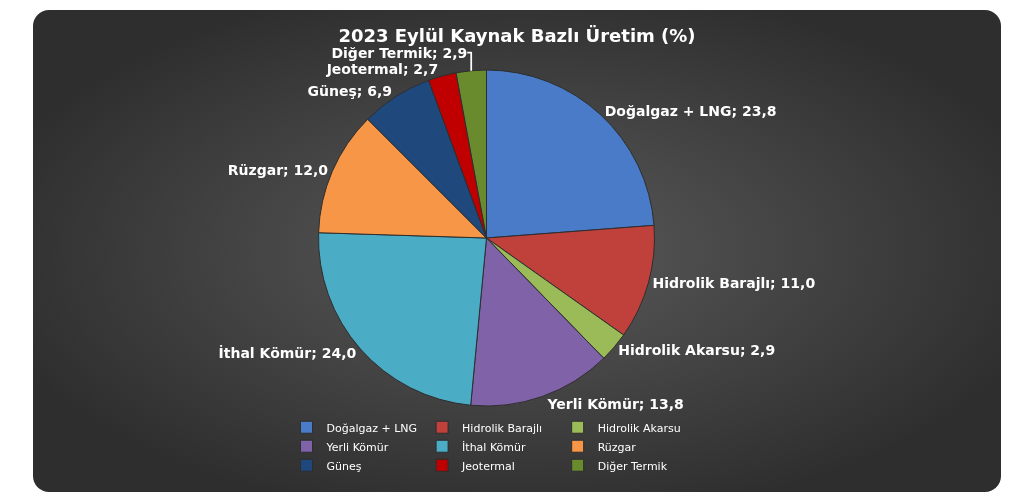  What do you see at coordinates (372, 428) in the screenshot?
I see `legend-label: Doğalgaz + LNG` at bounding box center [372, 428].